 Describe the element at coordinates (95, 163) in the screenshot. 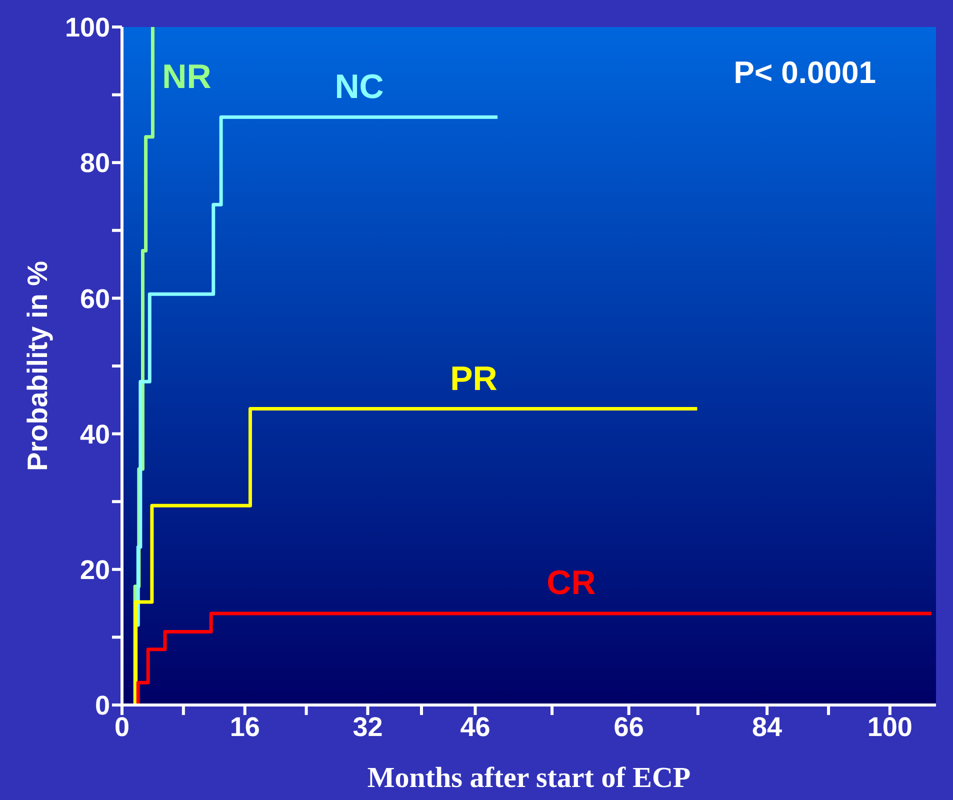

I see `y-tick-label: 80` at that location.